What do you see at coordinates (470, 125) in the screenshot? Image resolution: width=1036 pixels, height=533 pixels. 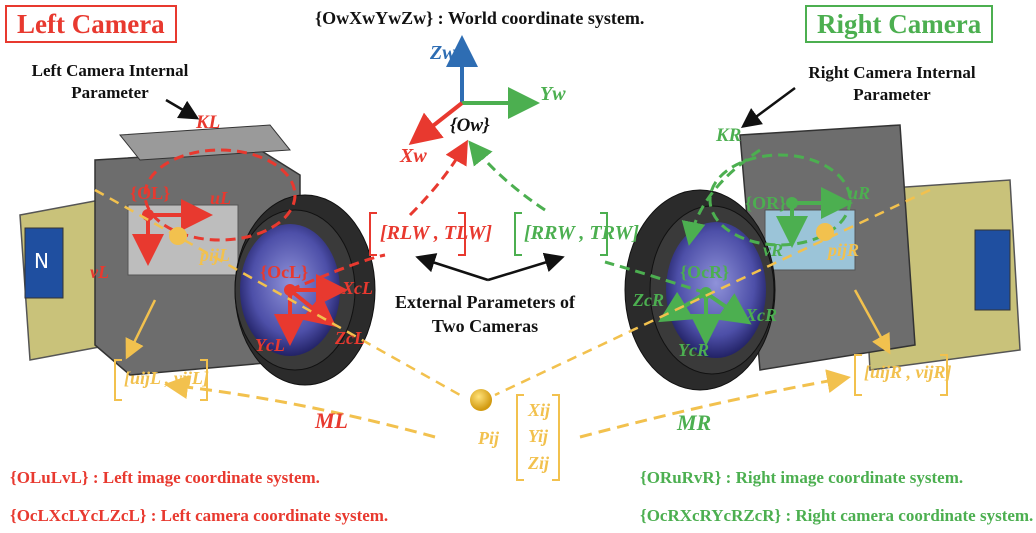 I see `world-origin-label: {Ow}` at bounding box center [470, 125].